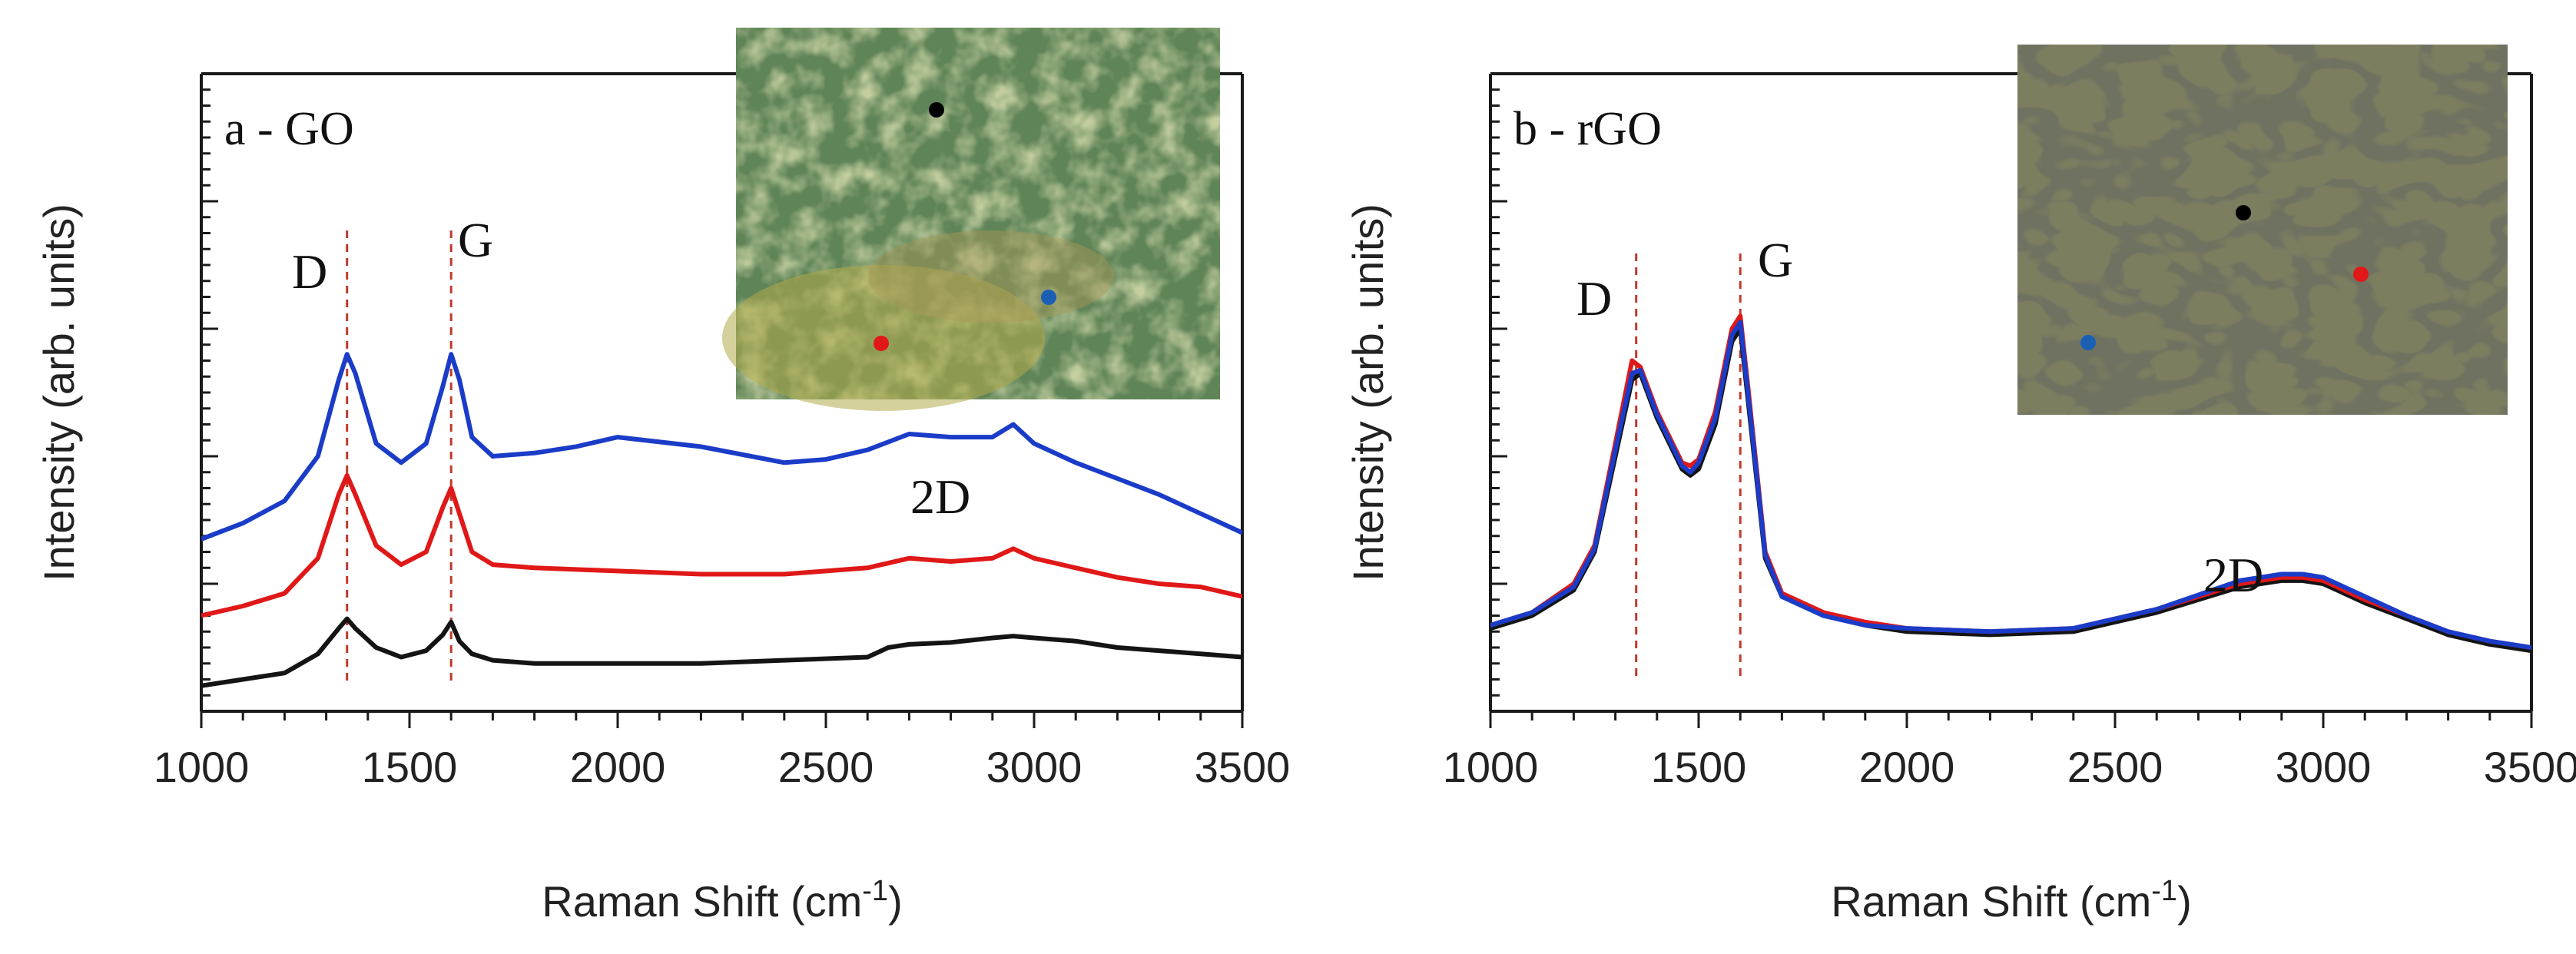 This screenshot has width=2576, height=954. What do you see at coordinates (1699, 767) in the screenshot?
I see `panel-b-x-tick-label: 1500` at bounding box center [1699, 767].